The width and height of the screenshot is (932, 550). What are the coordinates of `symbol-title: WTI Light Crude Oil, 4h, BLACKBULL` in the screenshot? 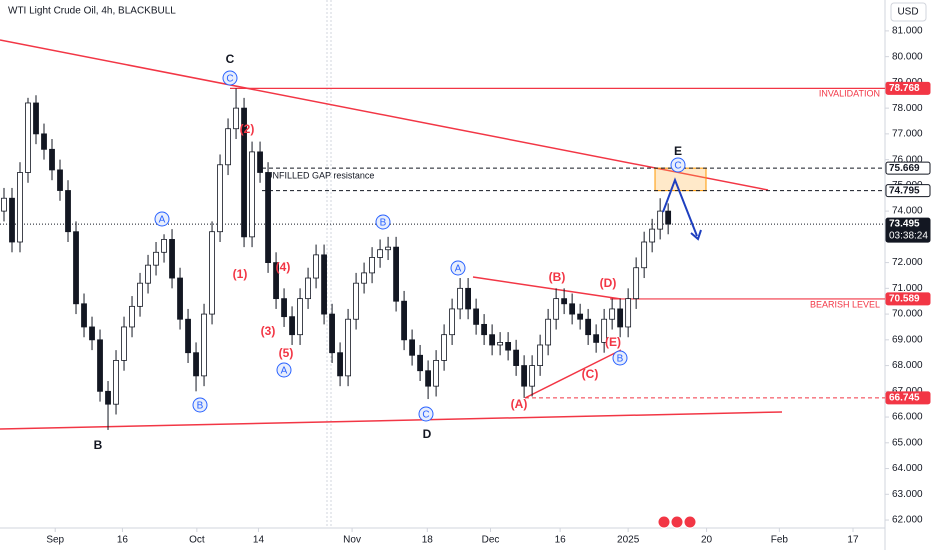 It's located at (92, 11).